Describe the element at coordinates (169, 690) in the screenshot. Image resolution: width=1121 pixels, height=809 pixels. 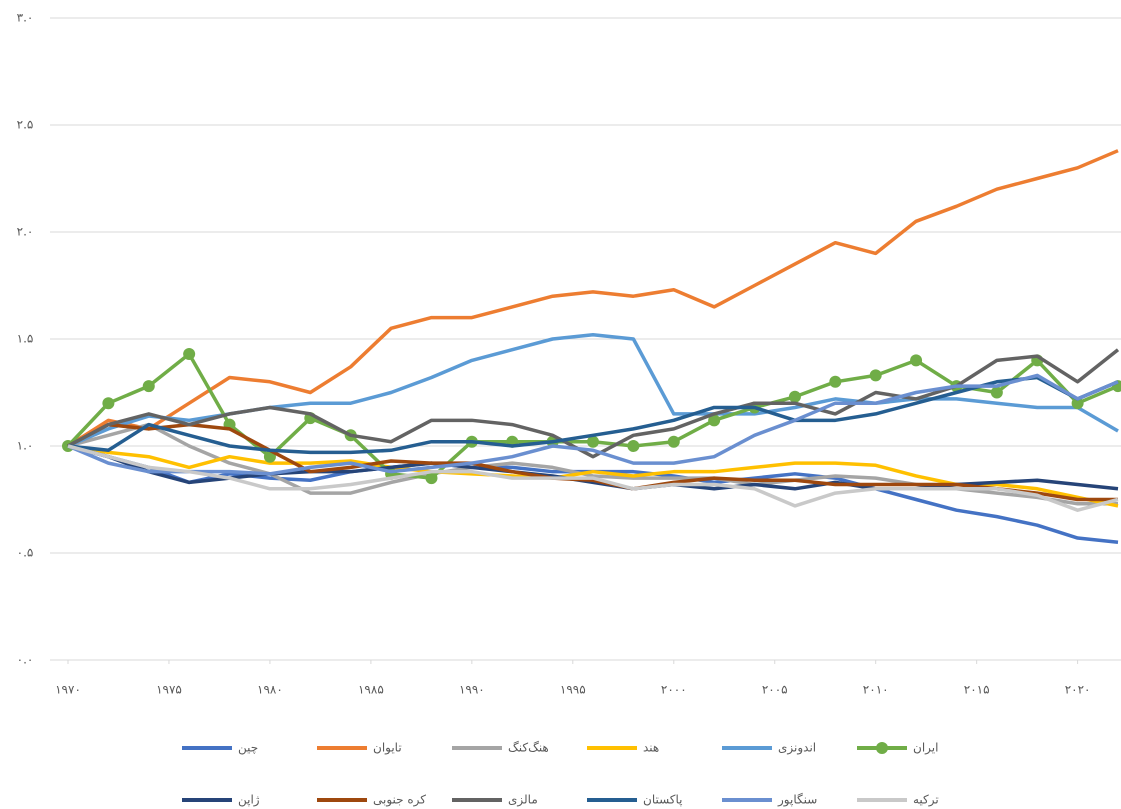
I see `x-tick-label: ۱۹۷۵` at that location.